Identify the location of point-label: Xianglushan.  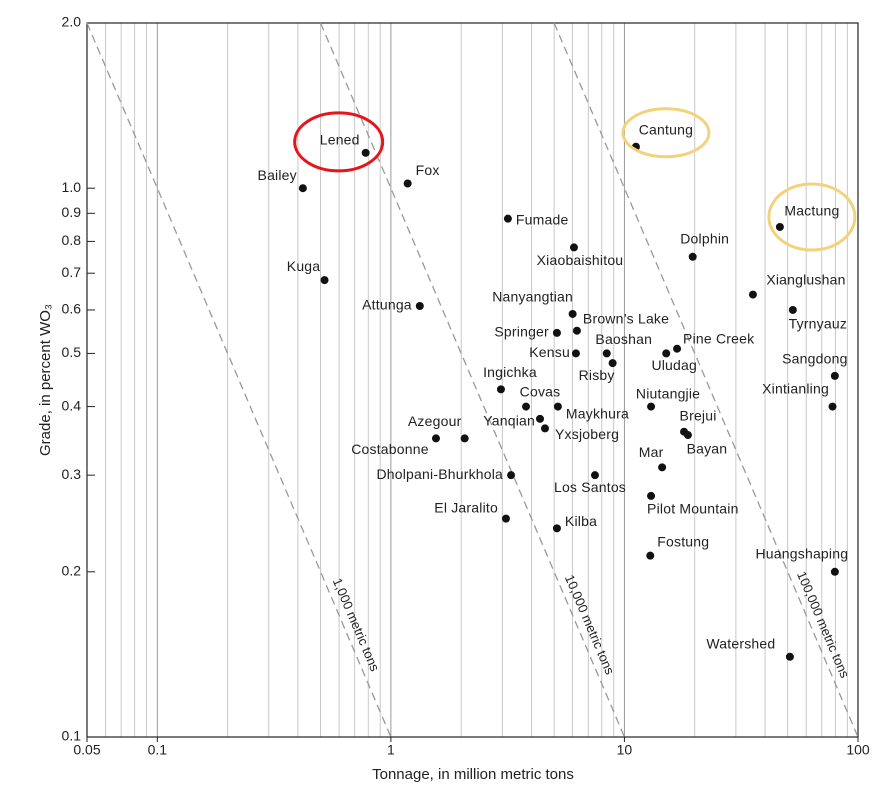
(805, 279).